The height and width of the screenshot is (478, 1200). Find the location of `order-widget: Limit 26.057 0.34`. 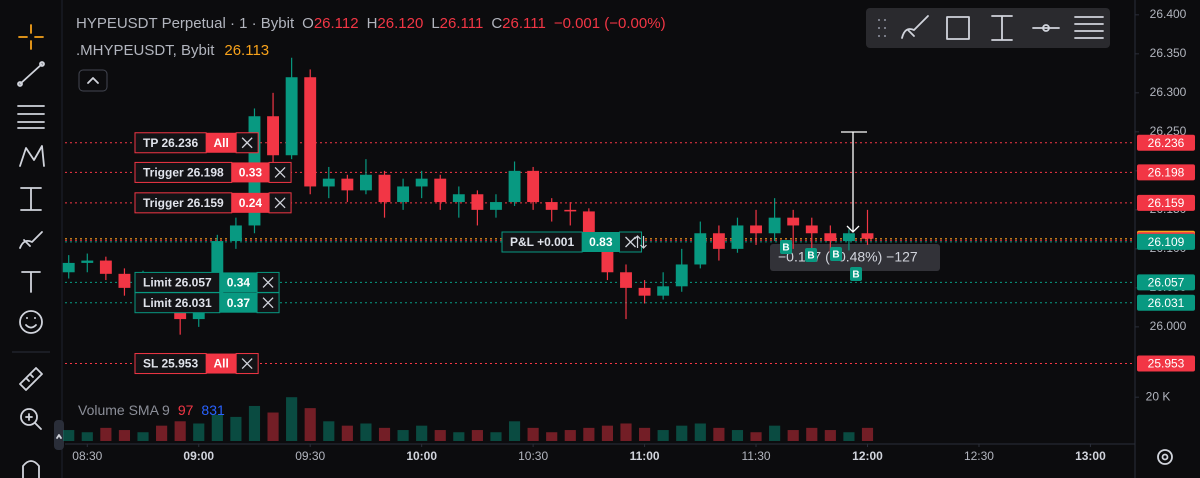

order-widget: Limit 26.057 0.34 is located at coordinates (207, 282).